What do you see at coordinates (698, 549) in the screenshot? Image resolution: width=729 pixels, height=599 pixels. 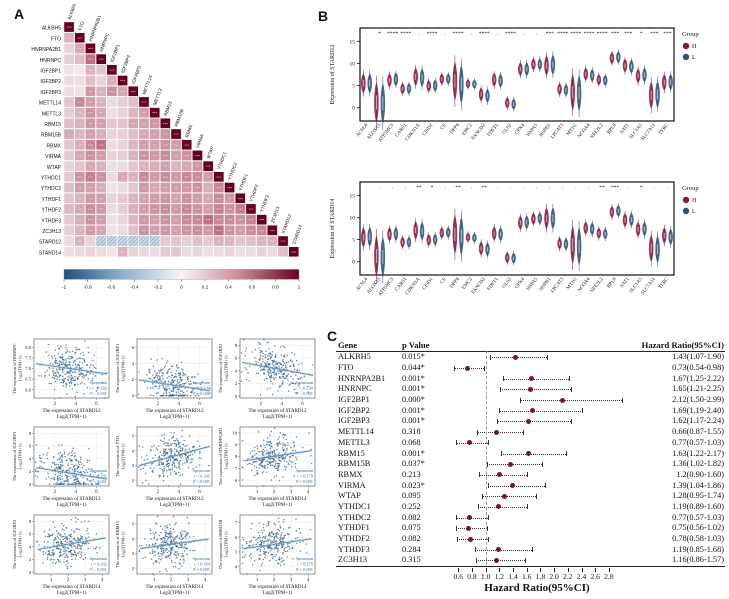 I see `forest-ci-label: 1.19(0.85-1.68)` at bounding box center [698, 549].